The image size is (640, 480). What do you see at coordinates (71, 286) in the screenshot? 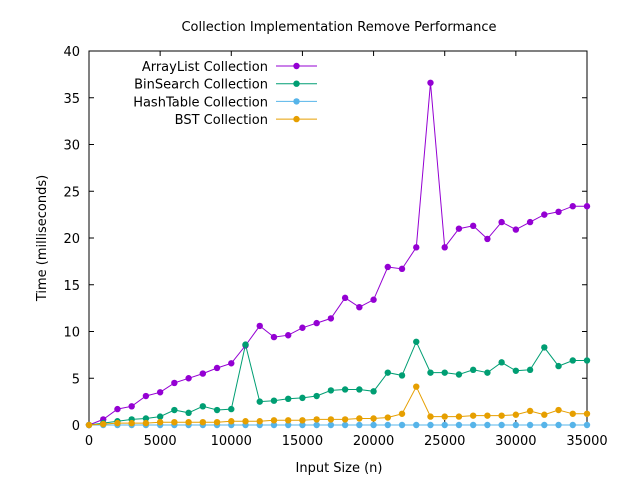
I see `y-tick-label: 15` at bounding box center [71, 286].